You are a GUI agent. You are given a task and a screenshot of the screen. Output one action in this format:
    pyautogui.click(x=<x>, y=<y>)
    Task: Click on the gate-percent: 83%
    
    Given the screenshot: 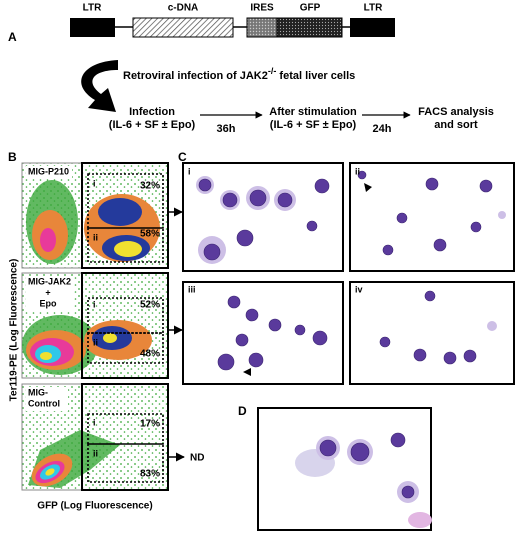 What is the action you would take?
    pyautogui.click(x=150, y=474)
    